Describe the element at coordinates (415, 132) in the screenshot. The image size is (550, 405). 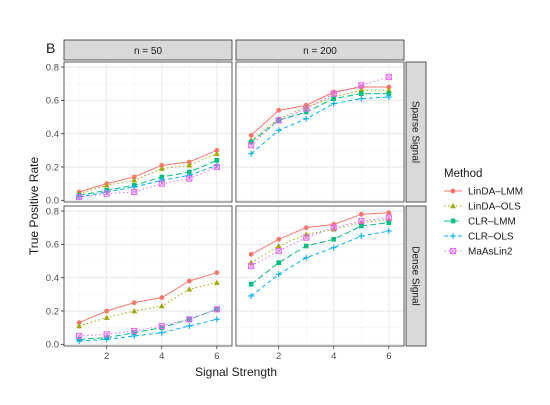
I see `facet-strip-label-sparse-signal: Sparse Signal` at that location.